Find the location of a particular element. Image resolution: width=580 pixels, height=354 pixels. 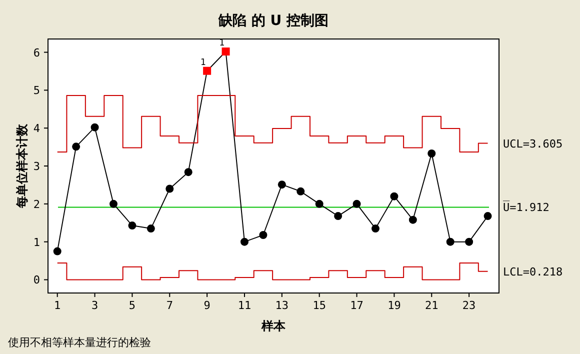

x-tick-label: 11 is located at coordinates (245, 305).